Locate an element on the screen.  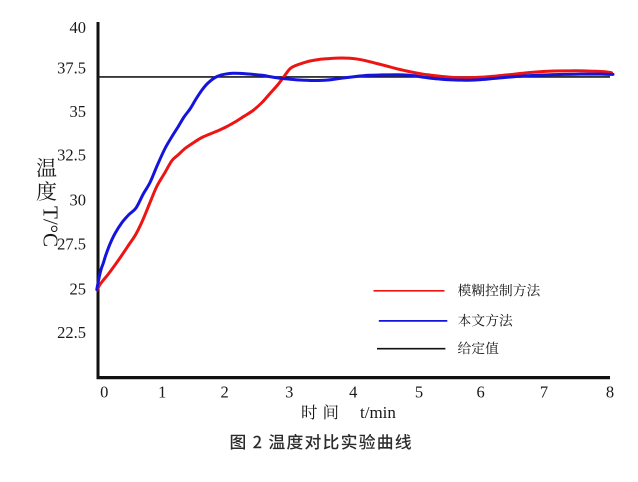
svg-text: 0 is located at coordinates (104, 392).